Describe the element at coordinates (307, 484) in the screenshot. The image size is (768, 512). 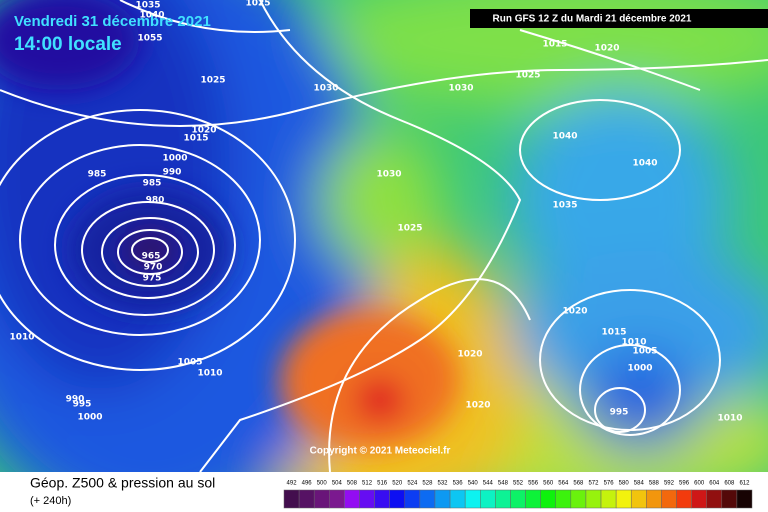
I see `scale-label: 496` at that location.